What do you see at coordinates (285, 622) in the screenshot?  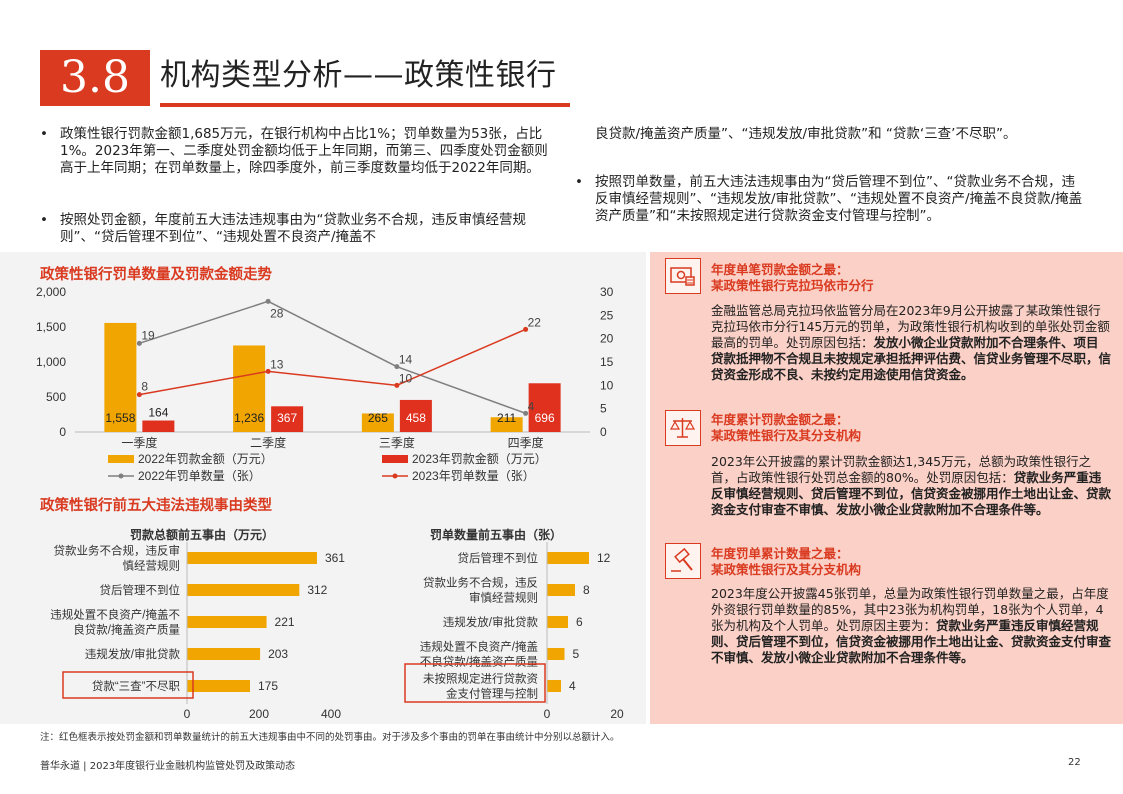 I see `hbar-value-label: 221` at bounding box center [285, 622].